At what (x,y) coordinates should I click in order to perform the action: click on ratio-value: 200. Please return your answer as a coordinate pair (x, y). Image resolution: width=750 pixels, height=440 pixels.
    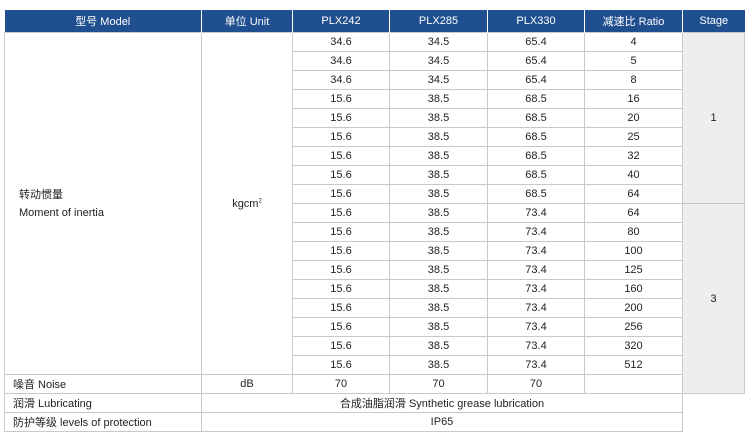
    Looking at the image, I should click on (633, 308).